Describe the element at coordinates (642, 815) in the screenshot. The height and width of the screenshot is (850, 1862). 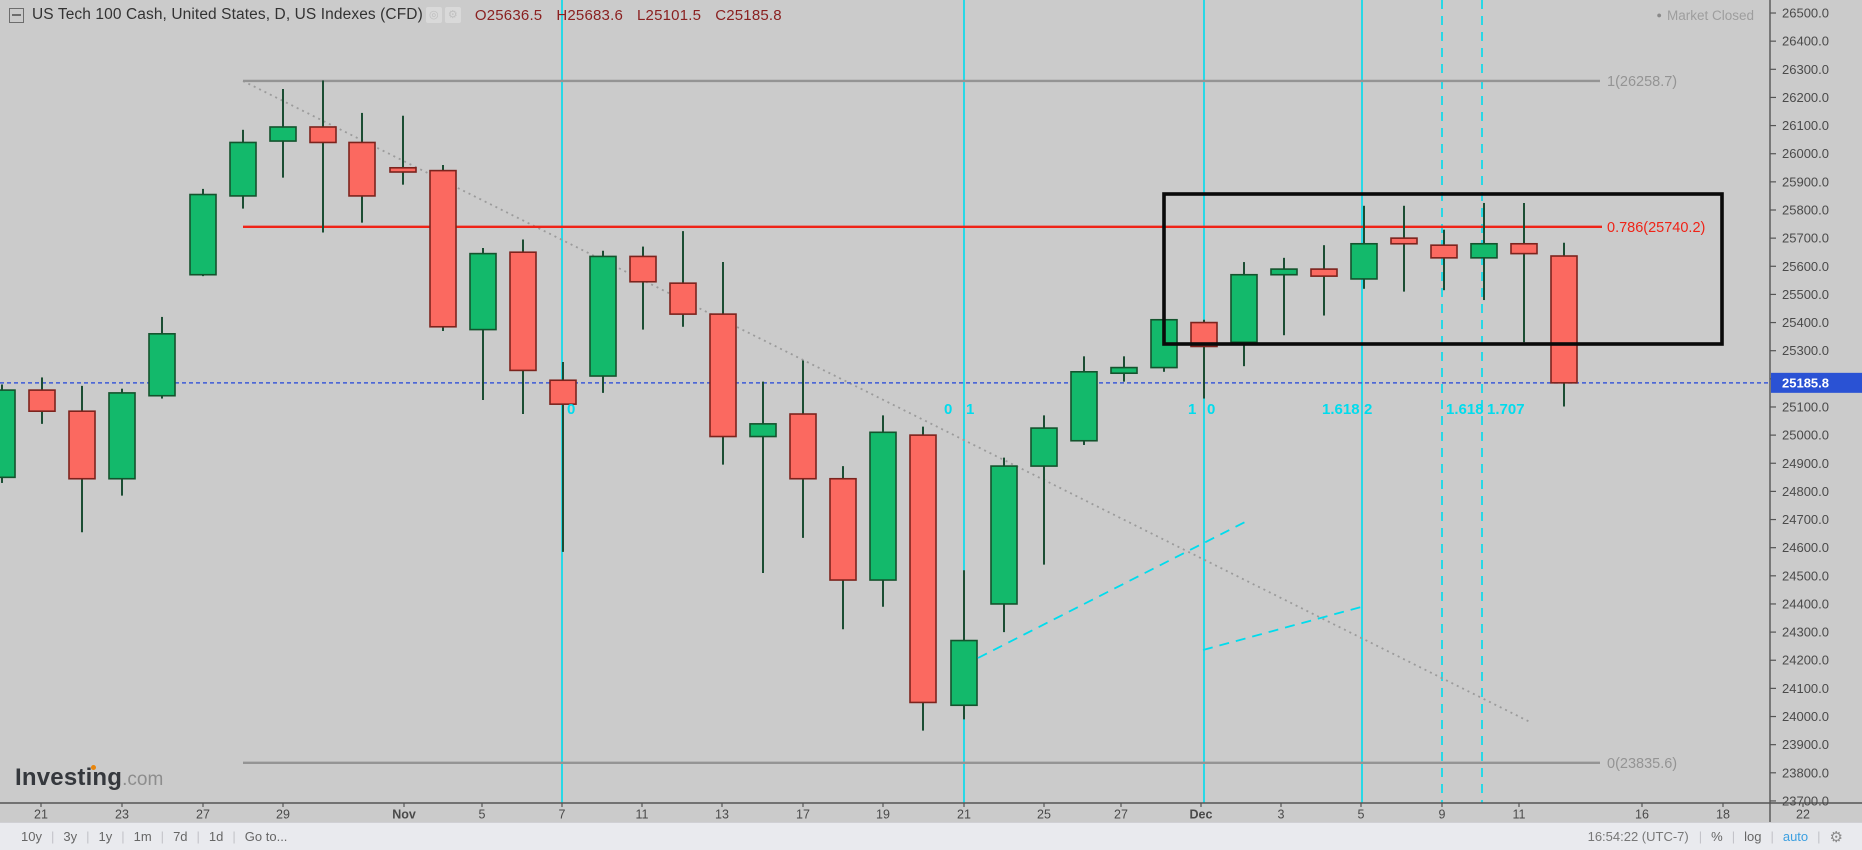
I see `date-axis-label: 11` at that location.